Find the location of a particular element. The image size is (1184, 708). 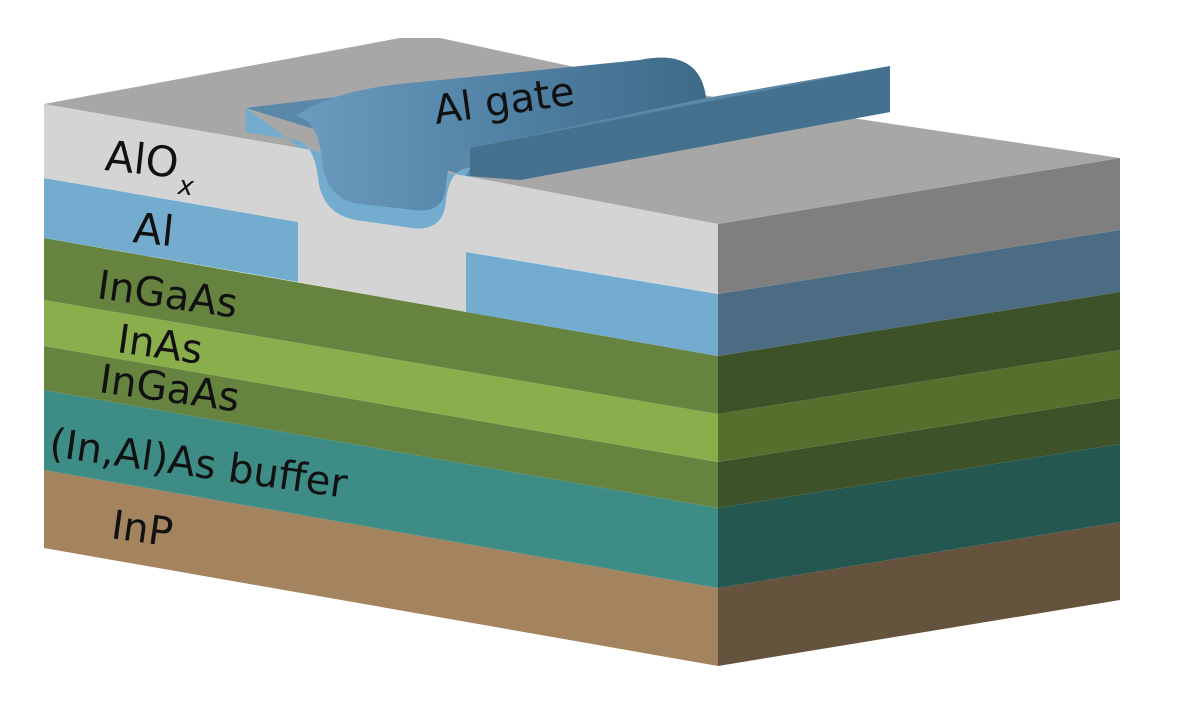

label-alox: AlOx is located at coordinates (150, 166).